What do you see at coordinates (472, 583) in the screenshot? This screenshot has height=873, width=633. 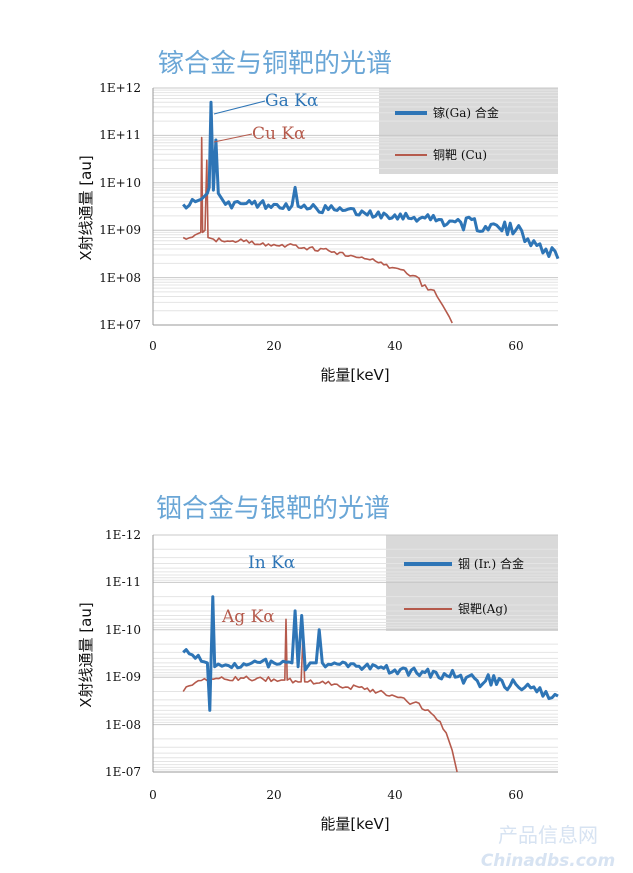 I see `legend-box` at bounding box center [472, 583].